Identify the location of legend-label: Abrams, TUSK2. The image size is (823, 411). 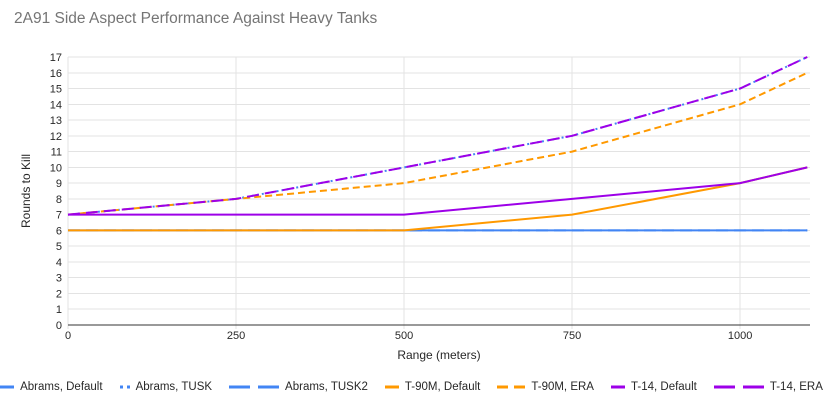
(326, 387).